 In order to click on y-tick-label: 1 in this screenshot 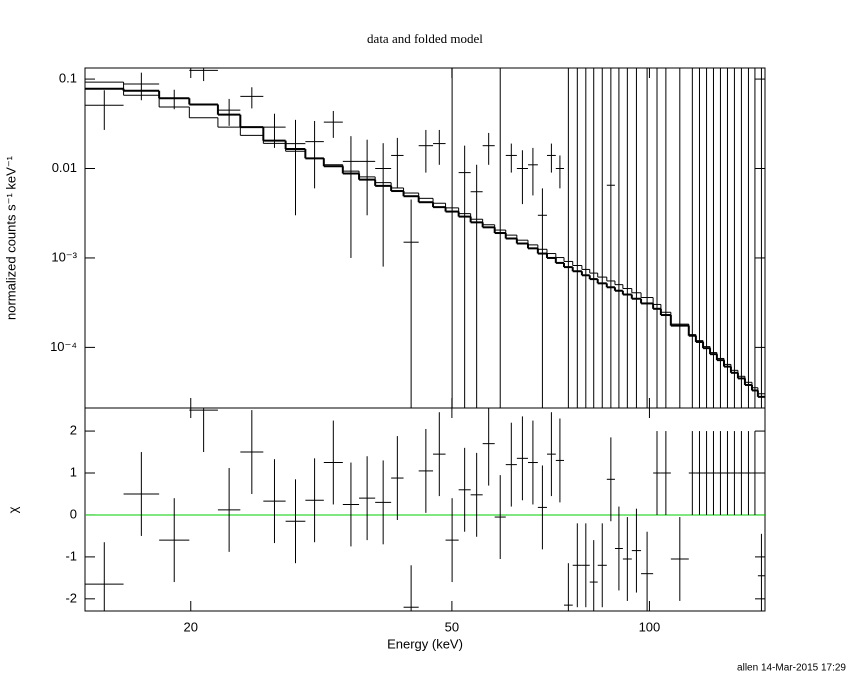, I will do `click(73, 471)`.